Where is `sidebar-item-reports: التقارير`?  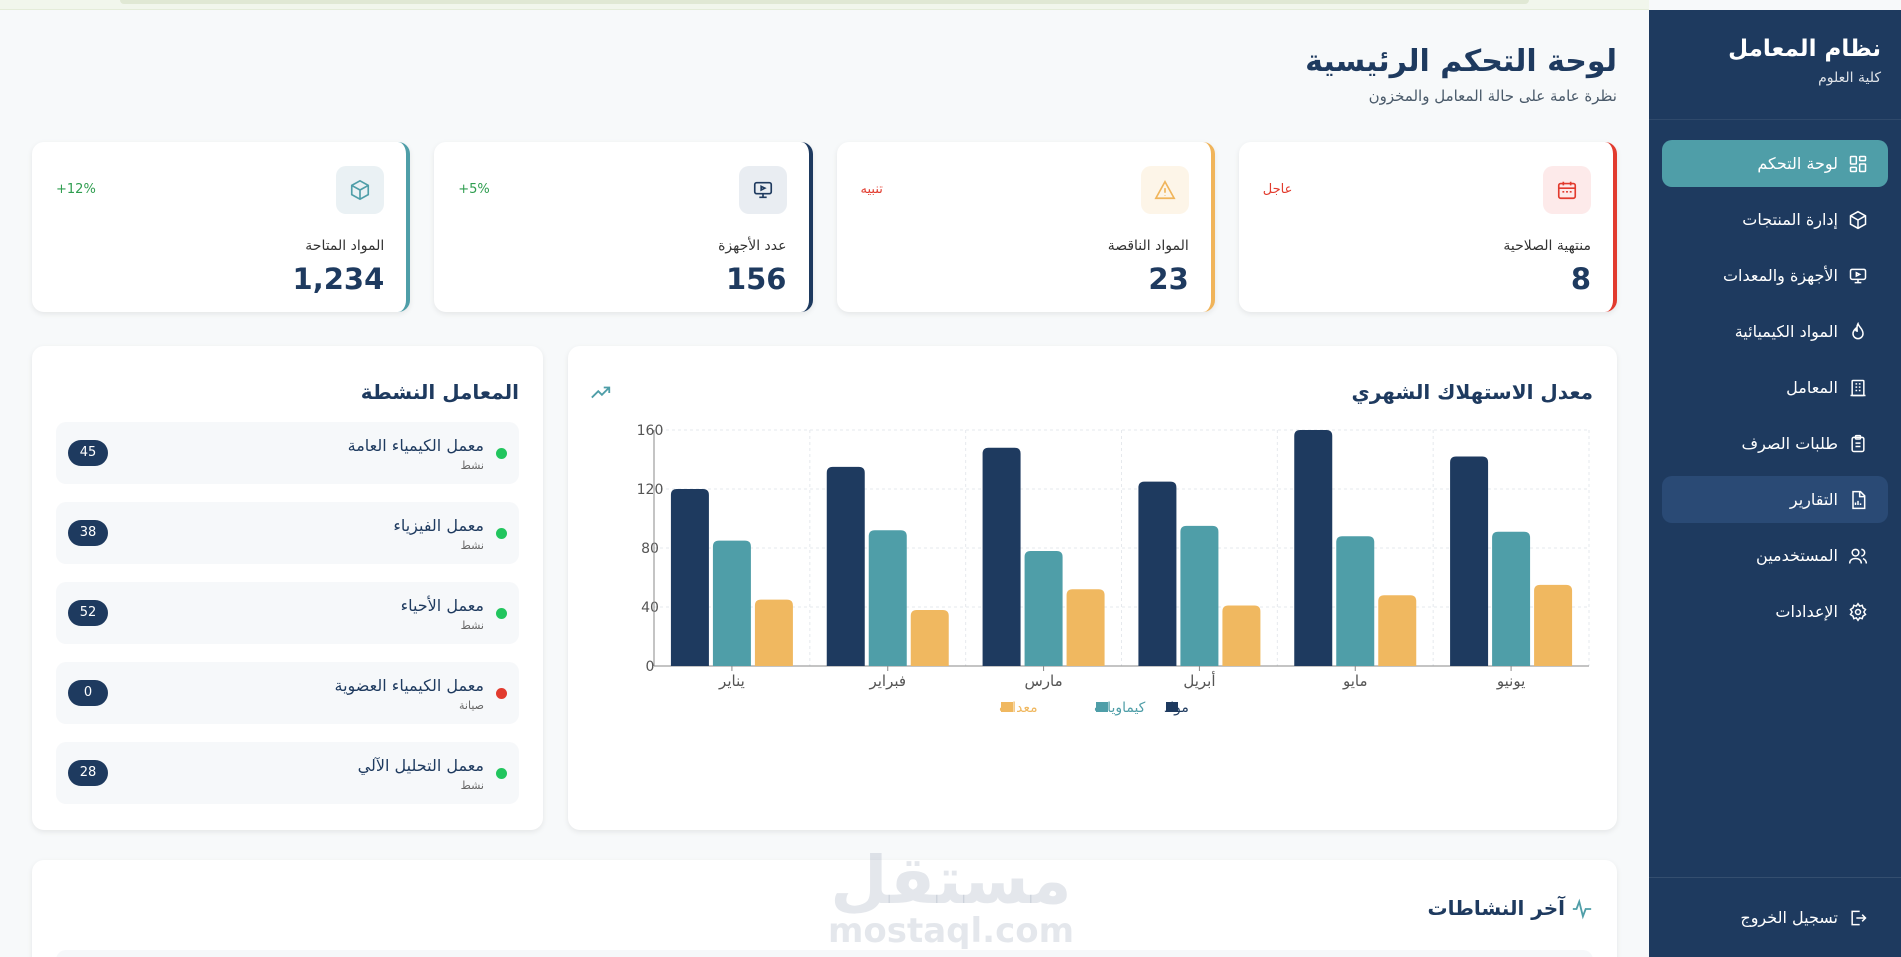 sidebar-item-reports: التقارير is located at coordinates (1775, 499).